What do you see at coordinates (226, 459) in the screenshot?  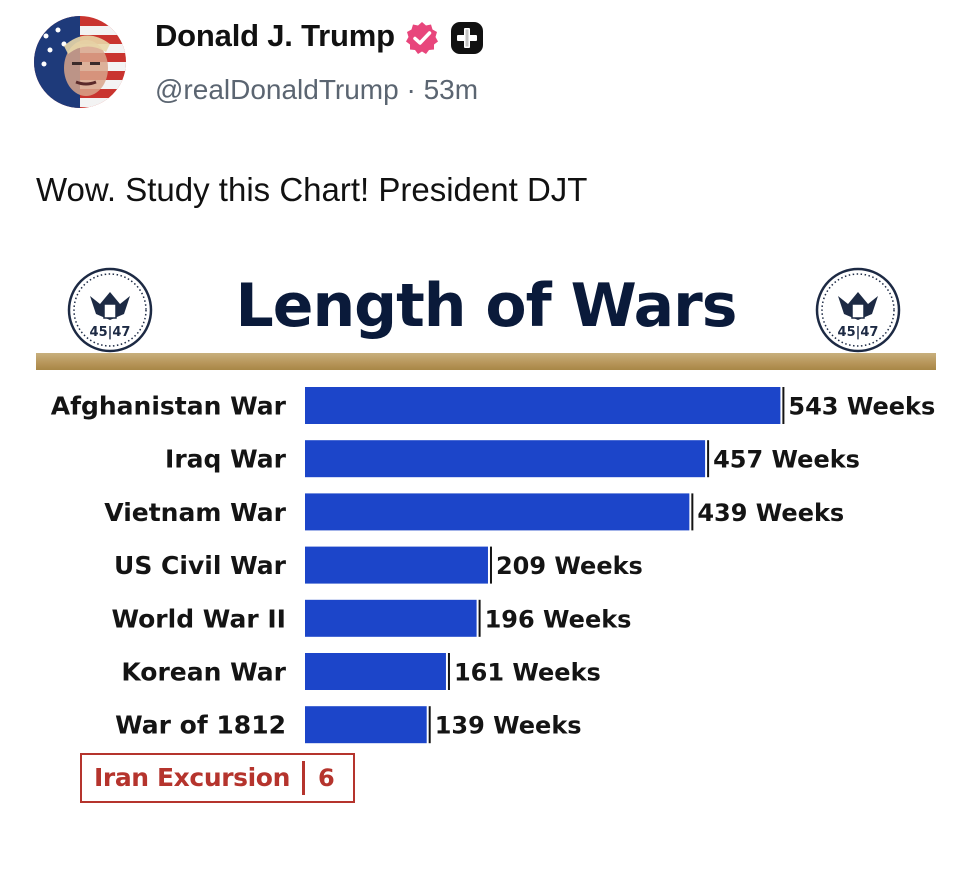 I see `category-label: Iraq War` at bounding box center [226, 459].